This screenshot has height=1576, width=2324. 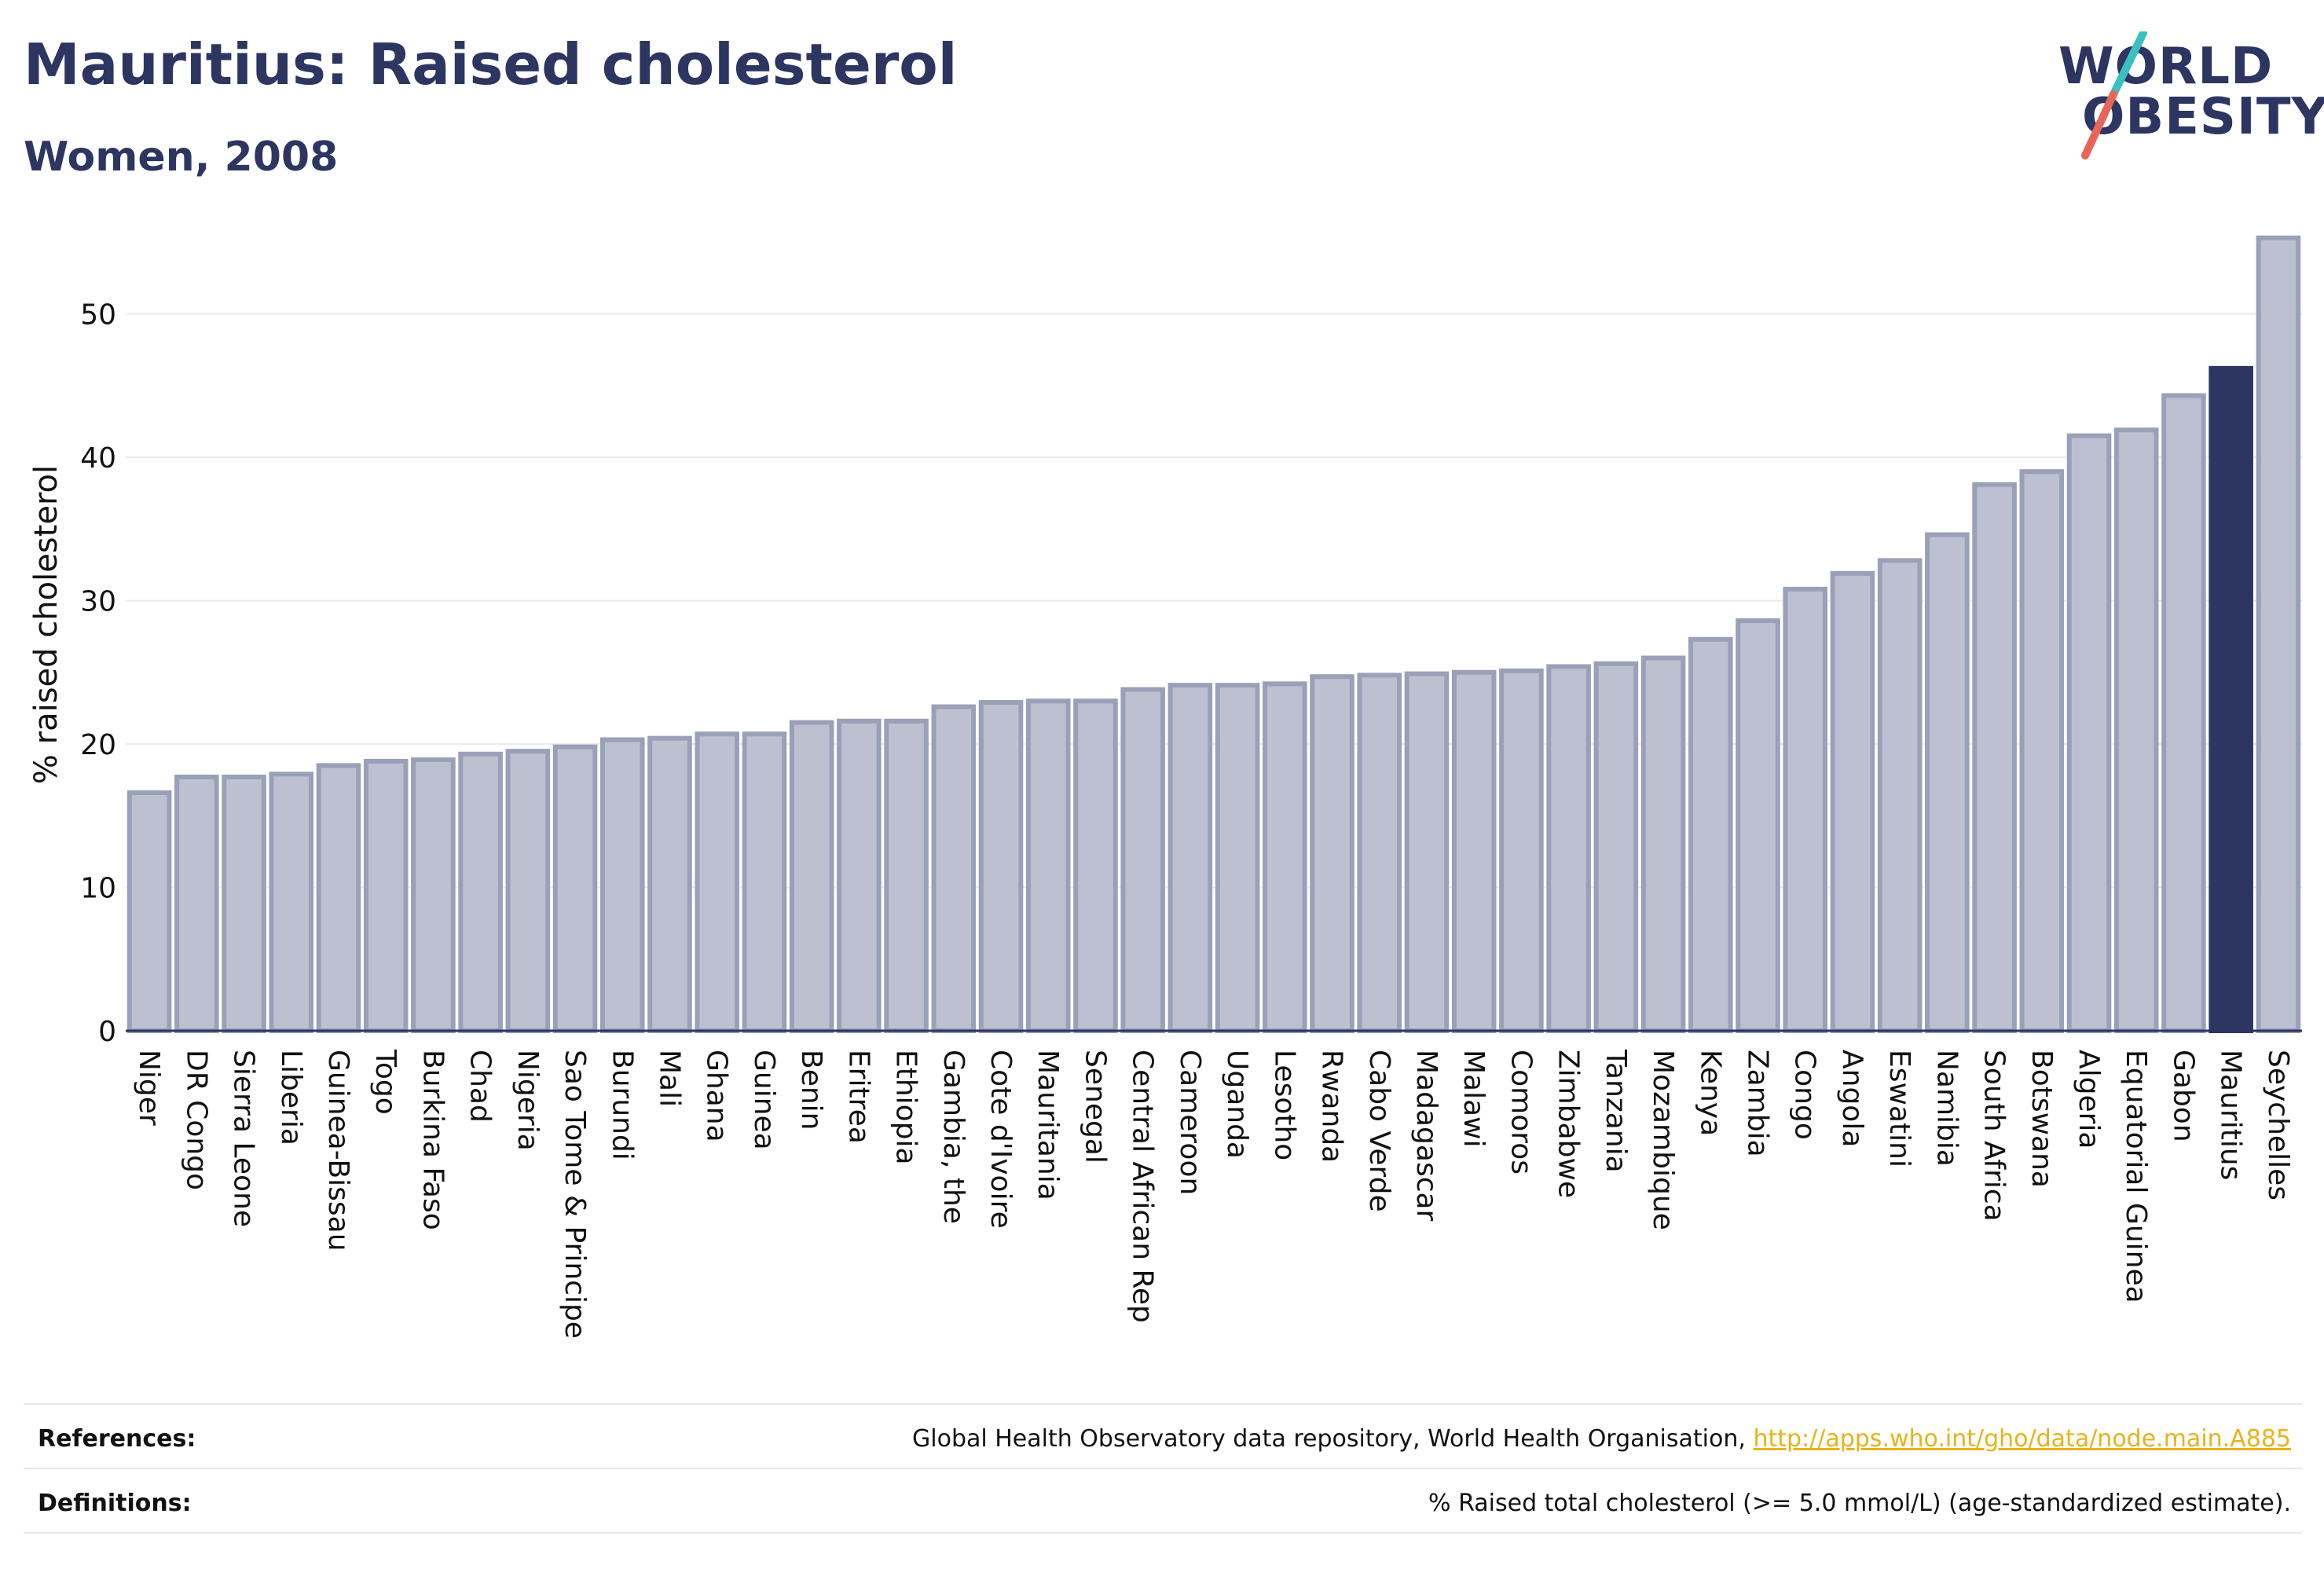 What do you see at coordinates (480, 1086) in the screenshot?
I see `x-tick-label: Chad` at bounding box center [480, 1086].